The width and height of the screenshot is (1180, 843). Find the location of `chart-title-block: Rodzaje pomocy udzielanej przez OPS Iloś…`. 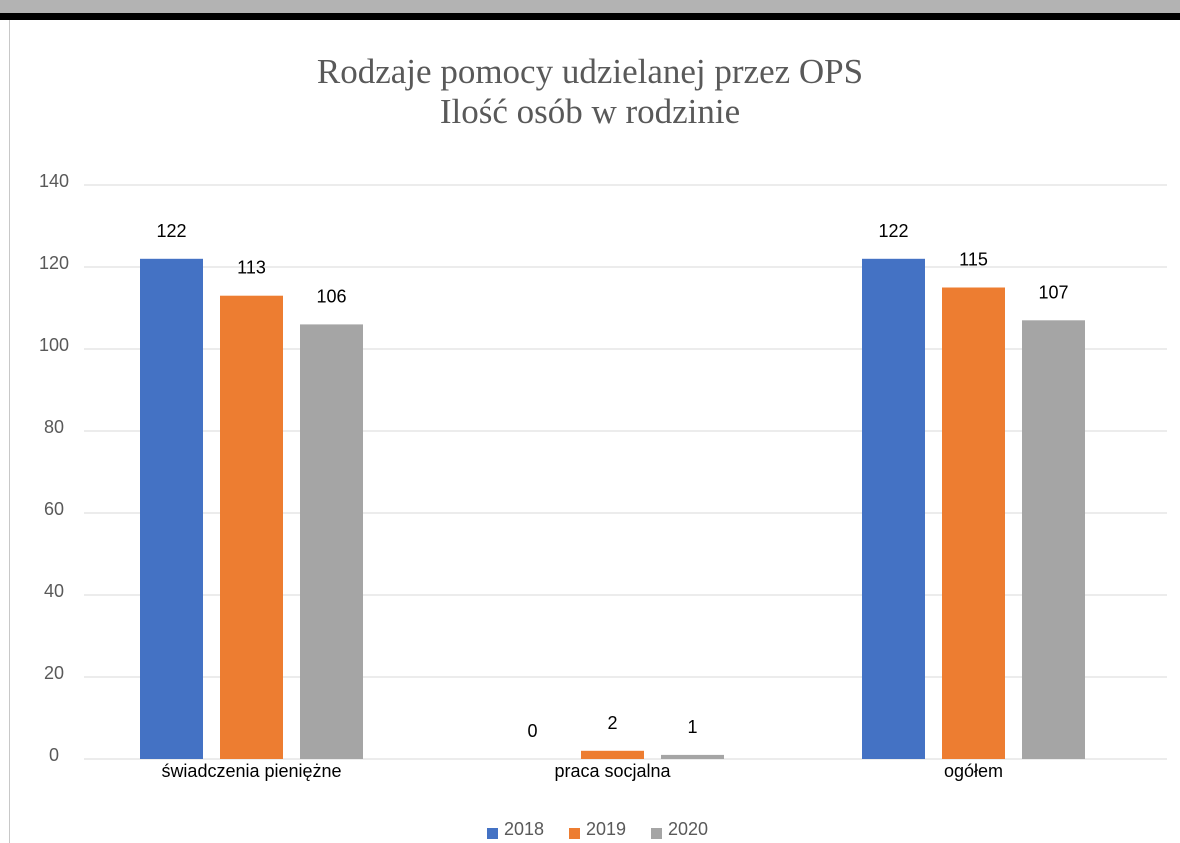

chart-title-block: Rodzaje pomocy udzielanej przez OPS Iloś… is located at coordinates (590, 92).